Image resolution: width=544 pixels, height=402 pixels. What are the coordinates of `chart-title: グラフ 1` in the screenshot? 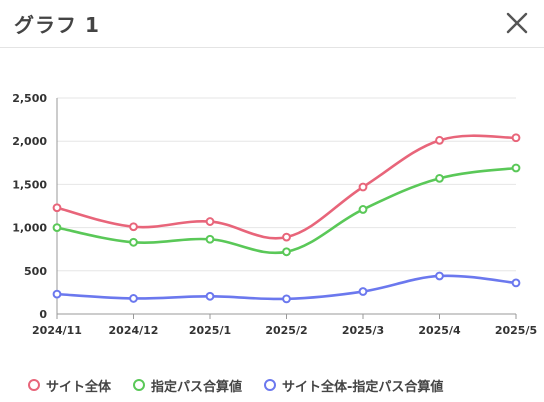 It's located at (57, 25).